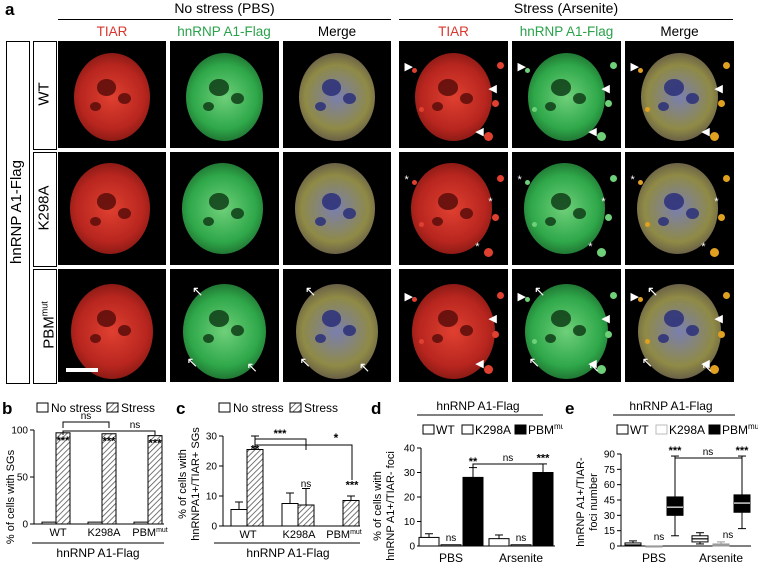  I want to click on legend-d-wt-swatch, so click(428, 429).